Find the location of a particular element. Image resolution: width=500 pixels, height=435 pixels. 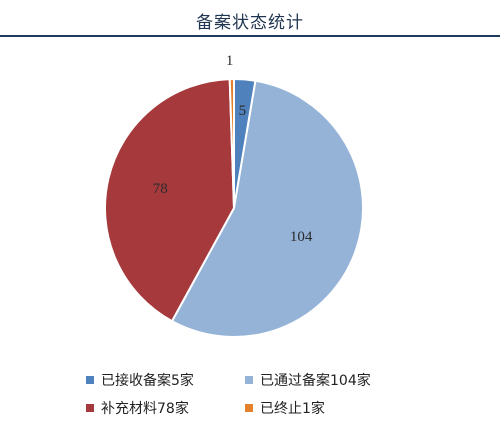

legend-item-4: 已终止1家 is located at coordinates (285, 408).